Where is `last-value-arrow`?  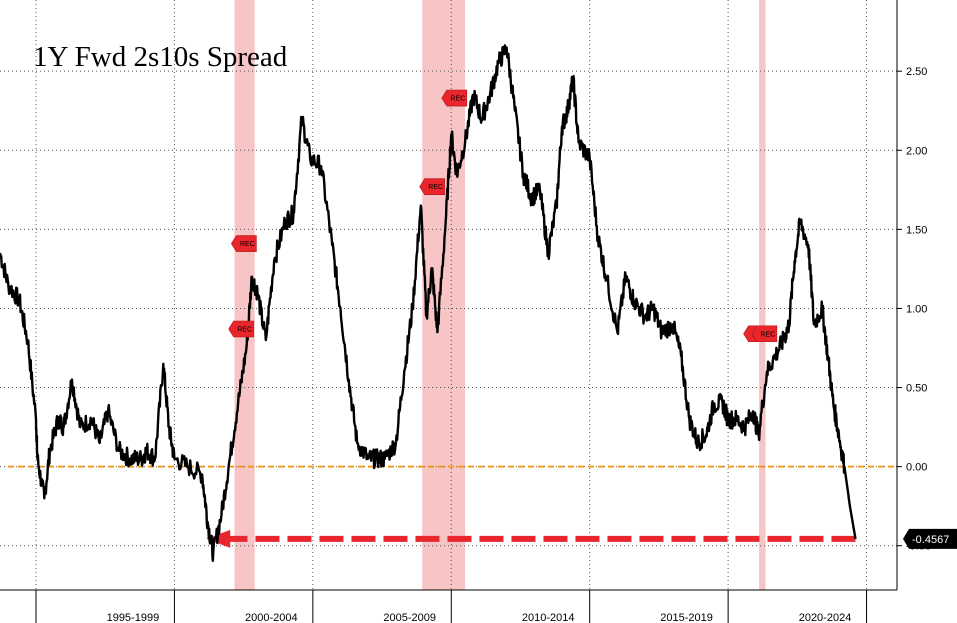 last-value-arrow is located at coordinates (531, 538).